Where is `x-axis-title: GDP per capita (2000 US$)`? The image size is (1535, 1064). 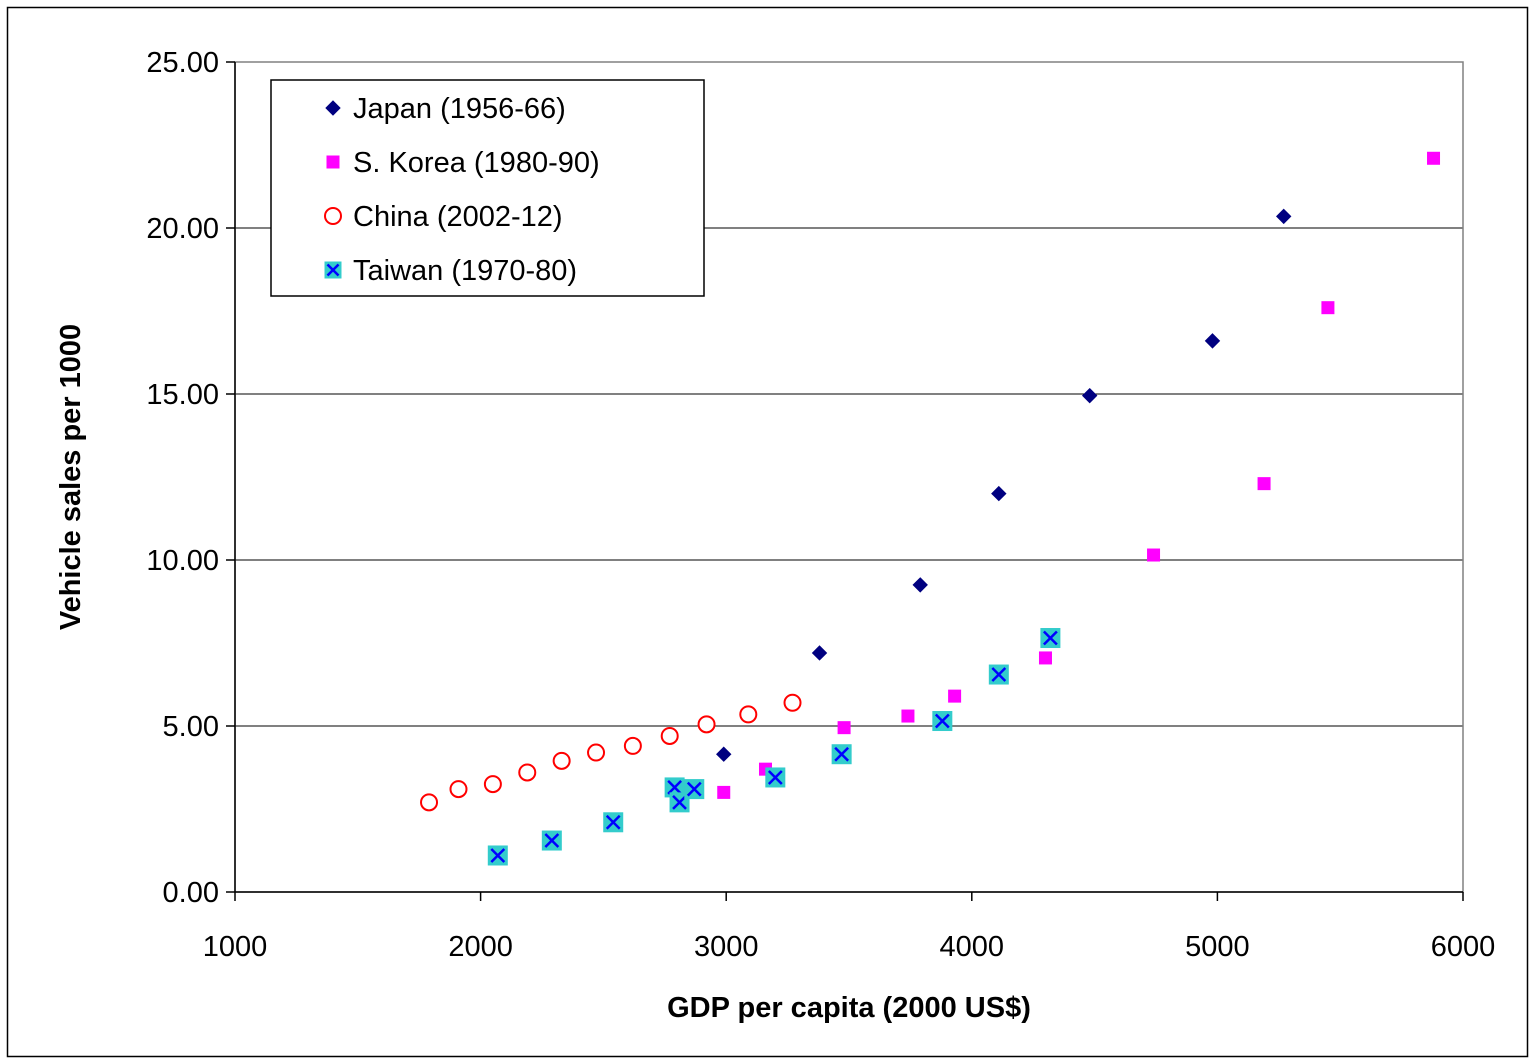 x-axis-title: GDP per capita (2000 US$) is located at coordinates (849, 1008).